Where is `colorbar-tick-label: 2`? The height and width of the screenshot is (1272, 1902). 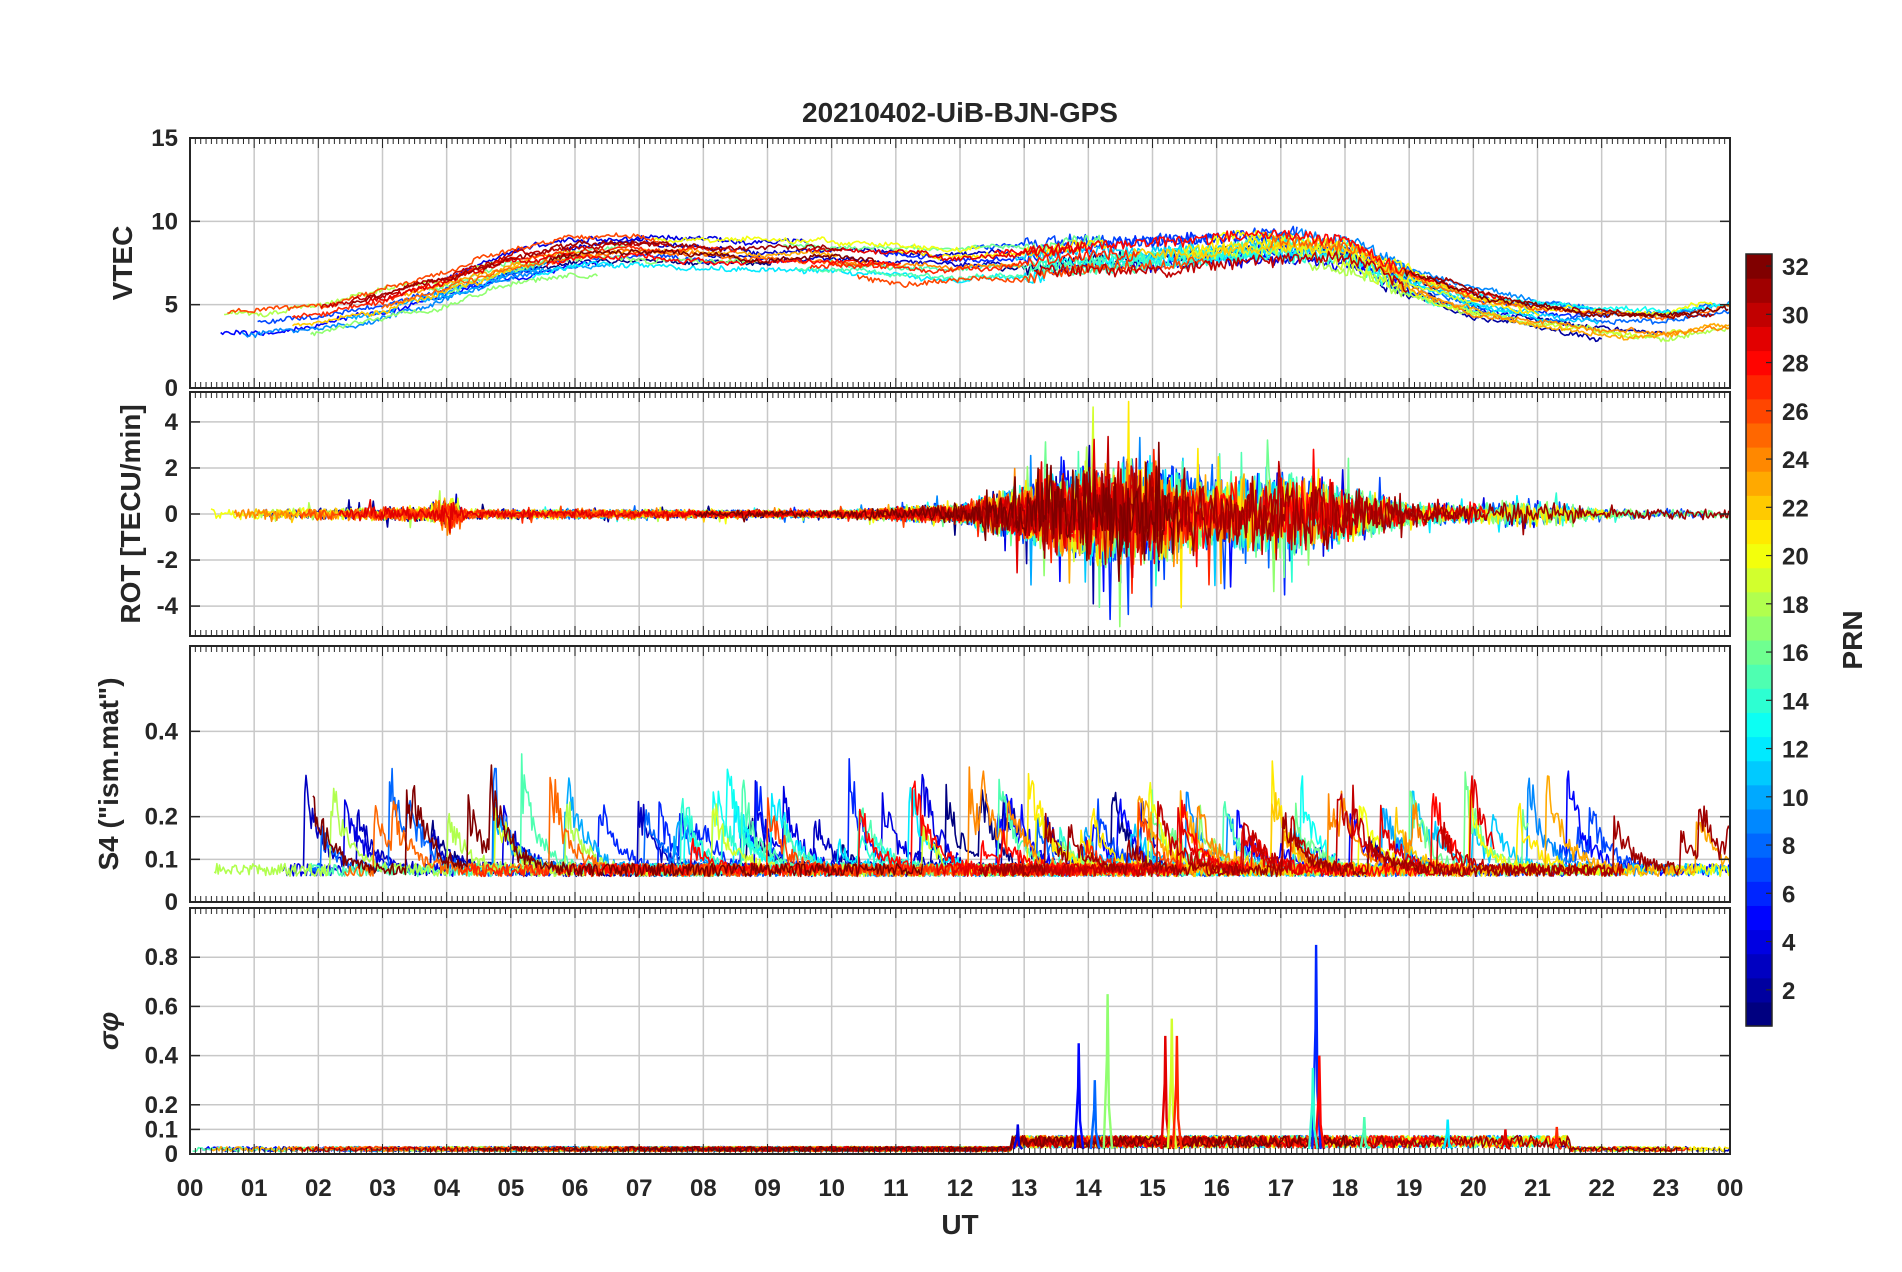
colorbar-tick-label: 2 is located at coordinates (1788, 991).